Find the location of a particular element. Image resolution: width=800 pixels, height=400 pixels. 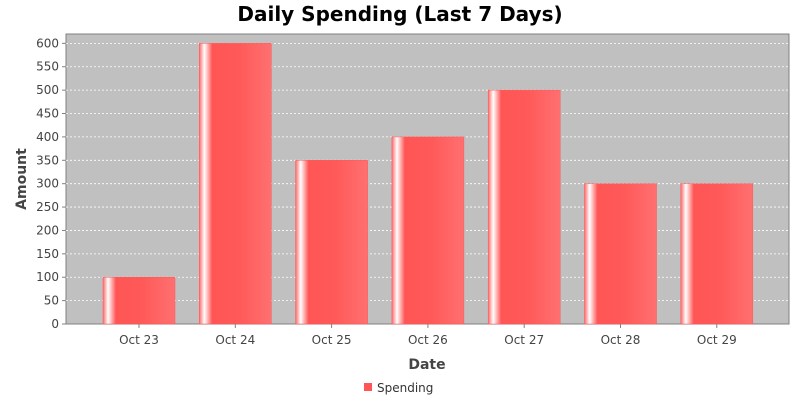

chart-title: Daily Spending (Last 7 Days) is located at coordinates (399, 14).